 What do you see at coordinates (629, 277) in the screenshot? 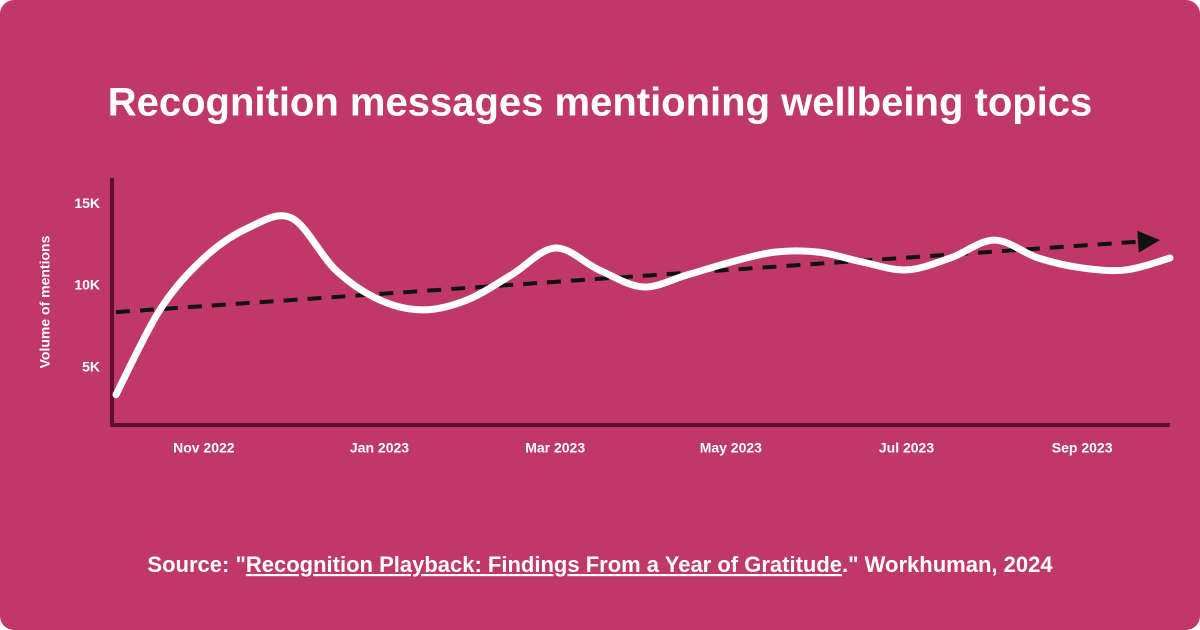
I see `trend-line` at bounding box center [629, 277].